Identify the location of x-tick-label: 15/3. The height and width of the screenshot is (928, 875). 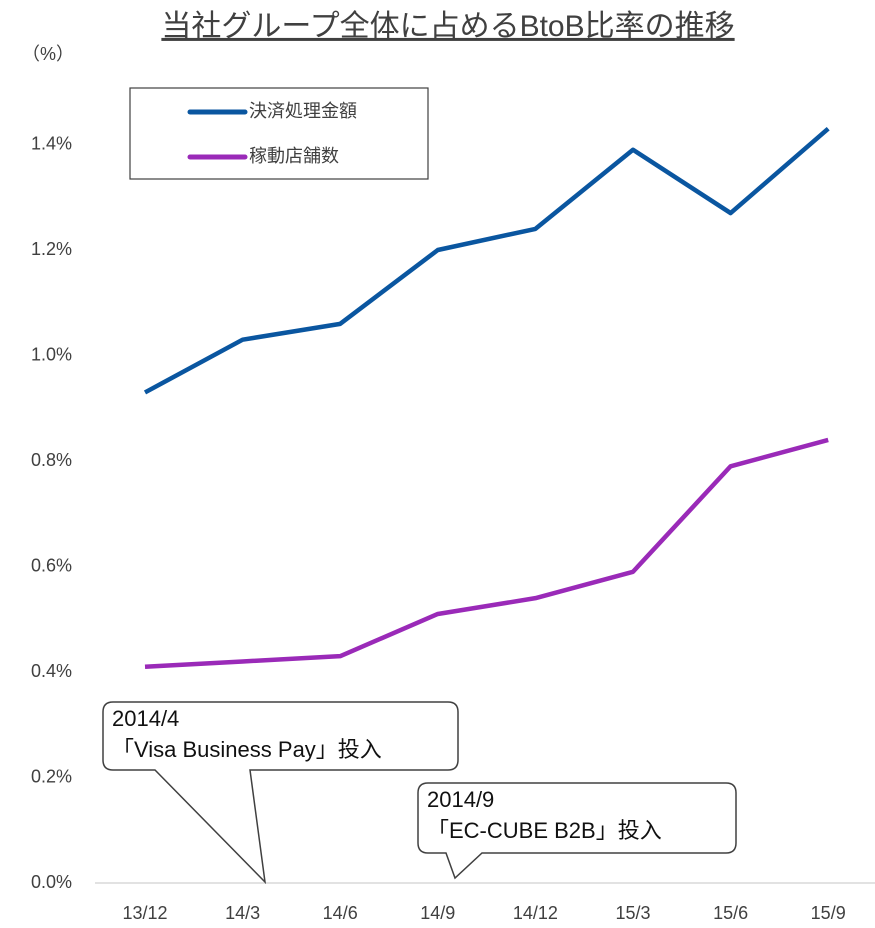
(632, 913).